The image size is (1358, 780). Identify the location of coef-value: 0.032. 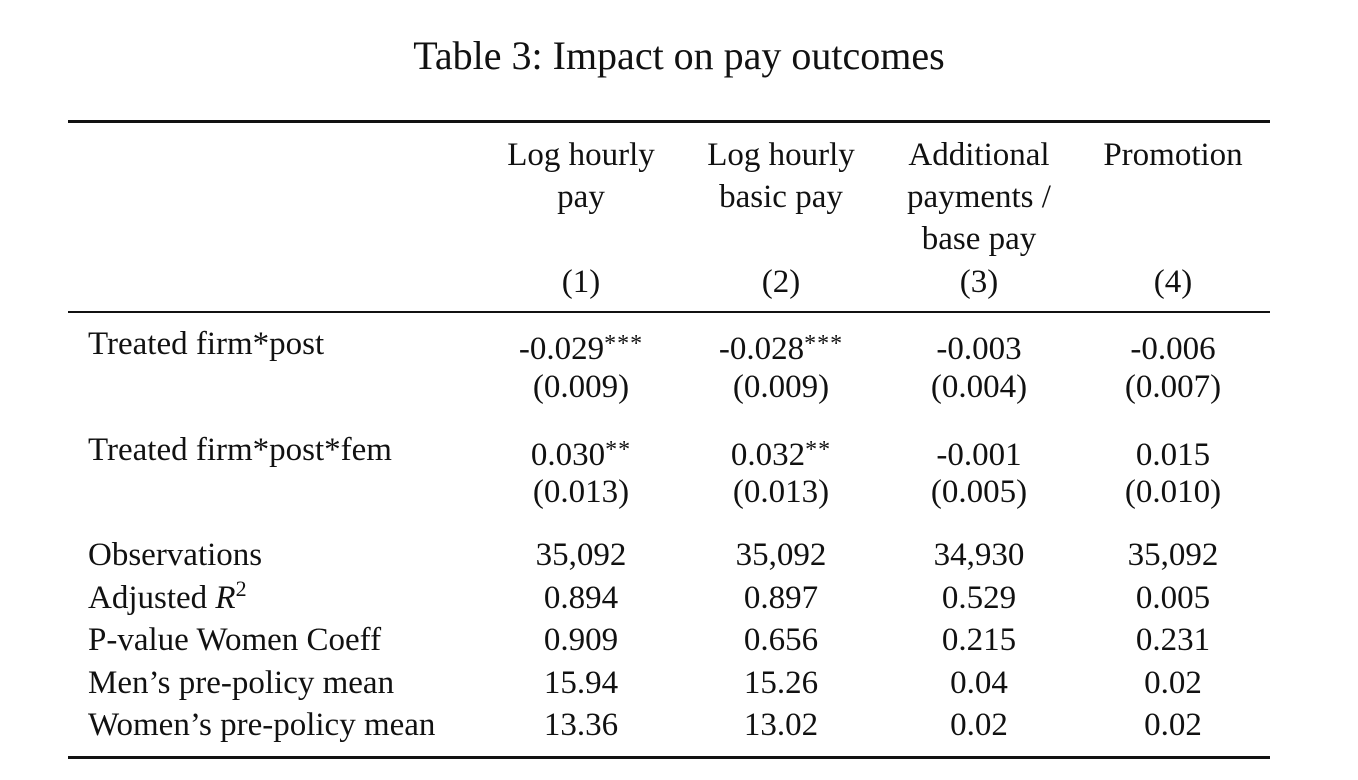
(768, 455).